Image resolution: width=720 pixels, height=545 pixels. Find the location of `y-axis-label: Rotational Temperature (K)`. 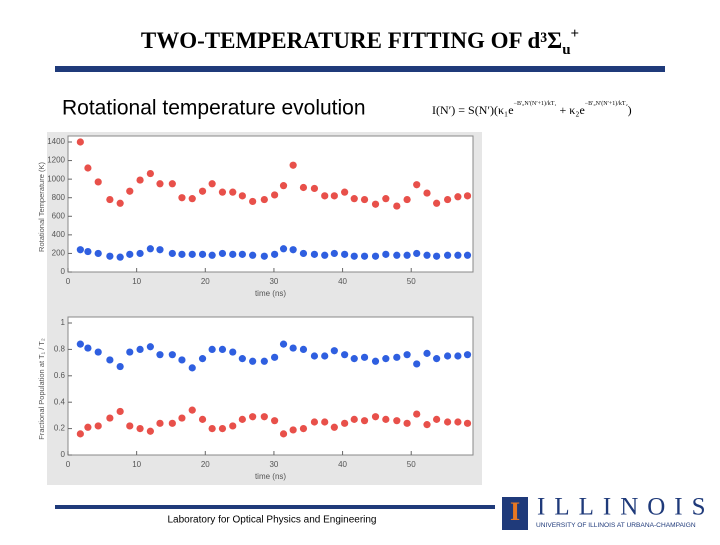

y-axis-label: Rotational Temperature (K) is located at coordinates (41, 207).